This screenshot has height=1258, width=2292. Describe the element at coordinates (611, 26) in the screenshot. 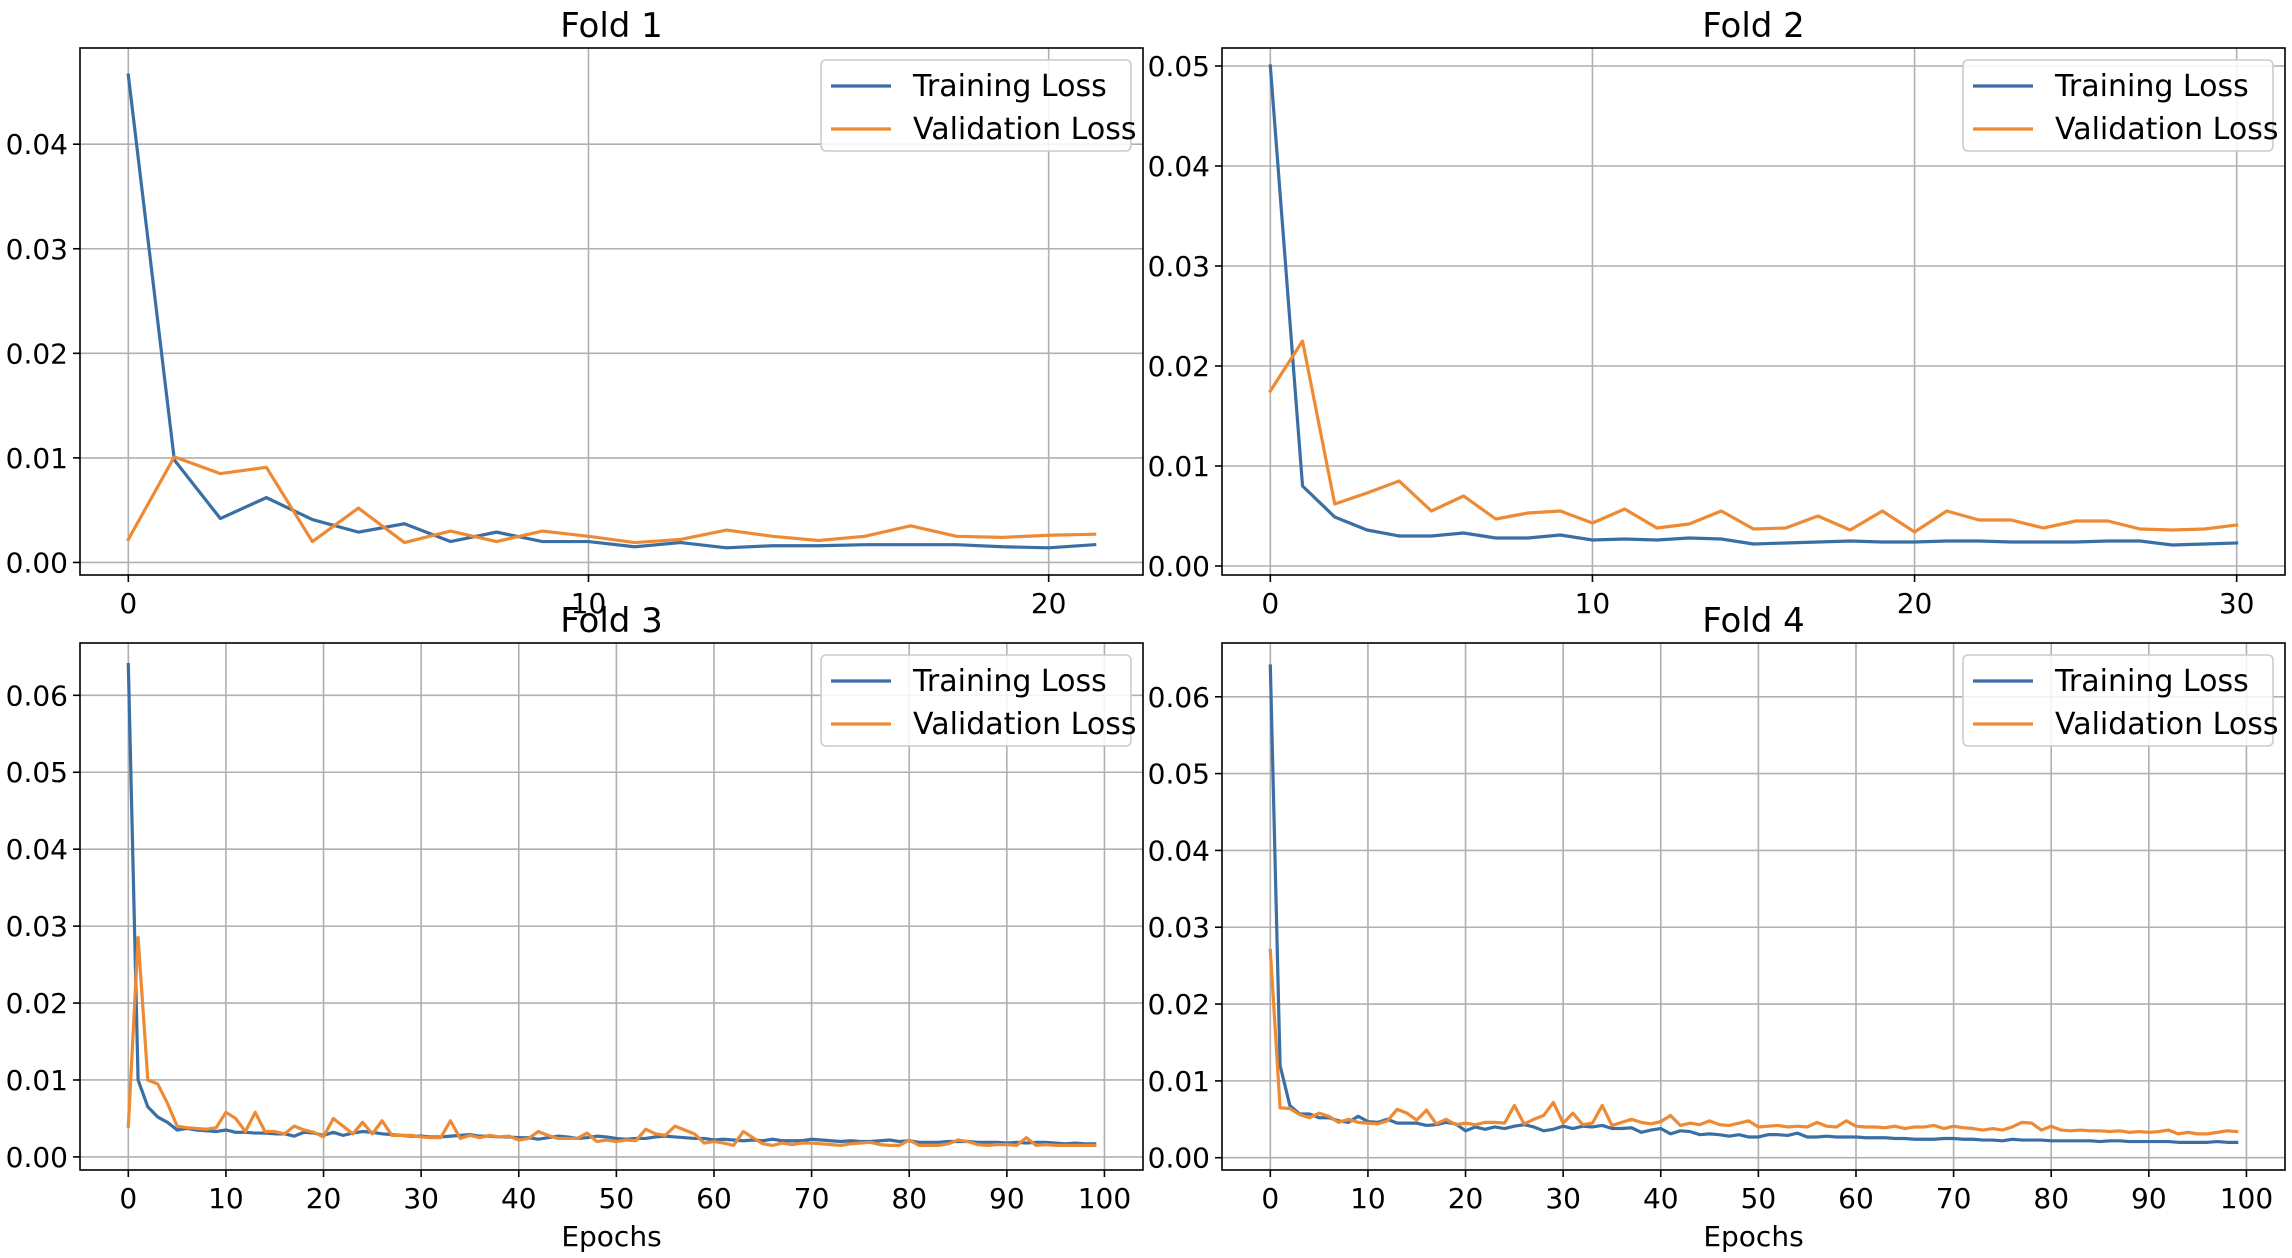

I see `chart-title: Fold 1` at that location.